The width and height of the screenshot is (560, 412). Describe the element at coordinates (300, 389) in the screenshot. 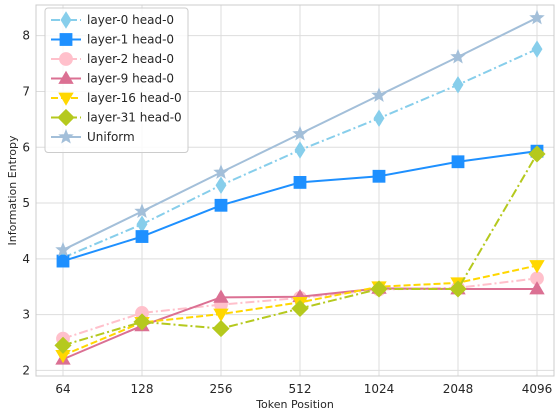

I see `x-tick-label: 512` at that location.